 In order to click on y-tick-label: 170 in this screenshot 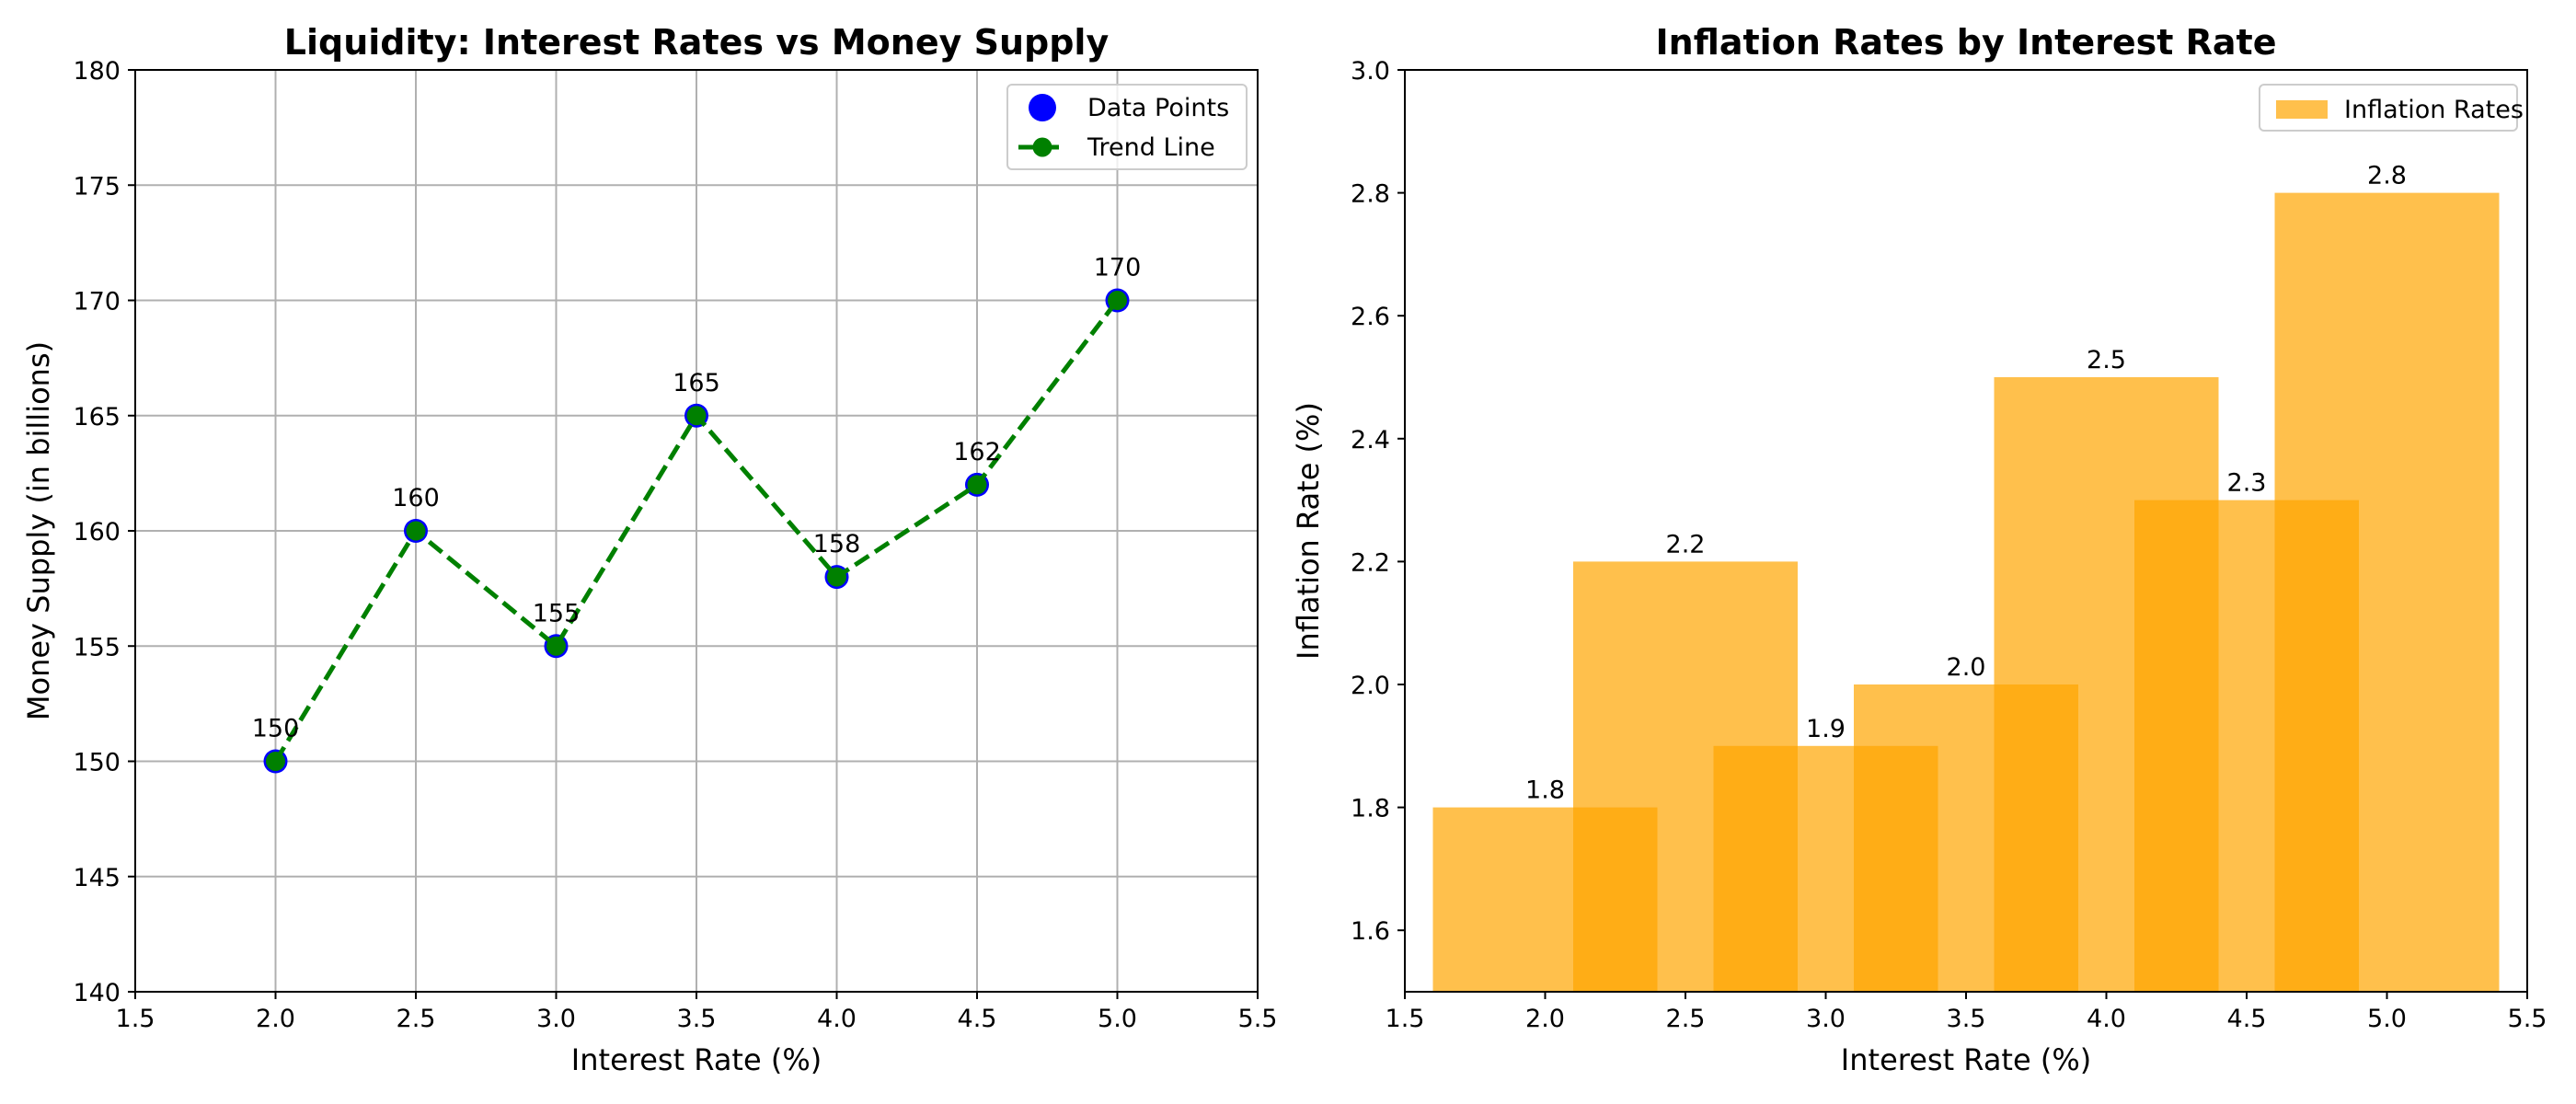, I will do `click(97, 302)`.